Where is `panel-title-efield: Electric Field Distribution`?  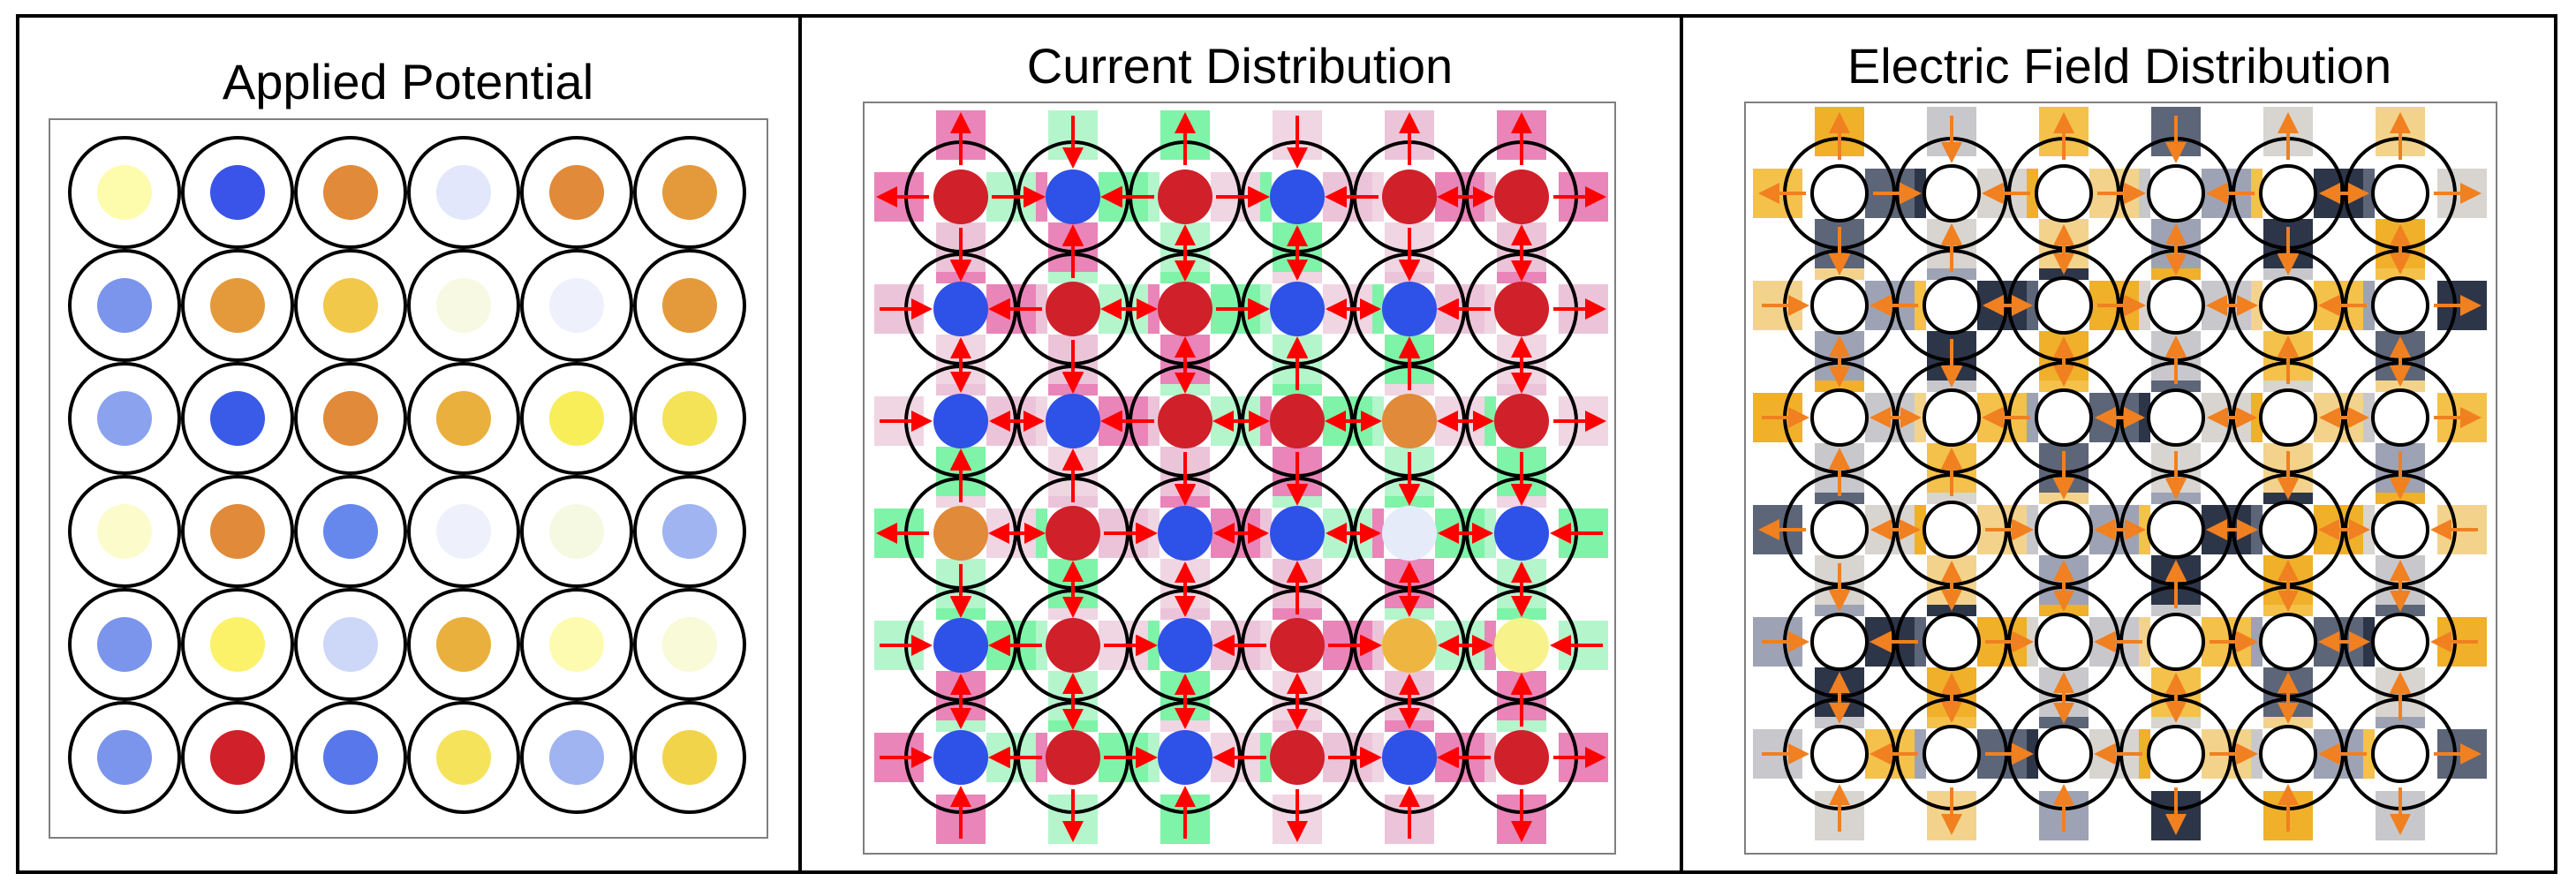
panel-title-efield: Electric Field Distribution is located at coordinates (2119, 66).